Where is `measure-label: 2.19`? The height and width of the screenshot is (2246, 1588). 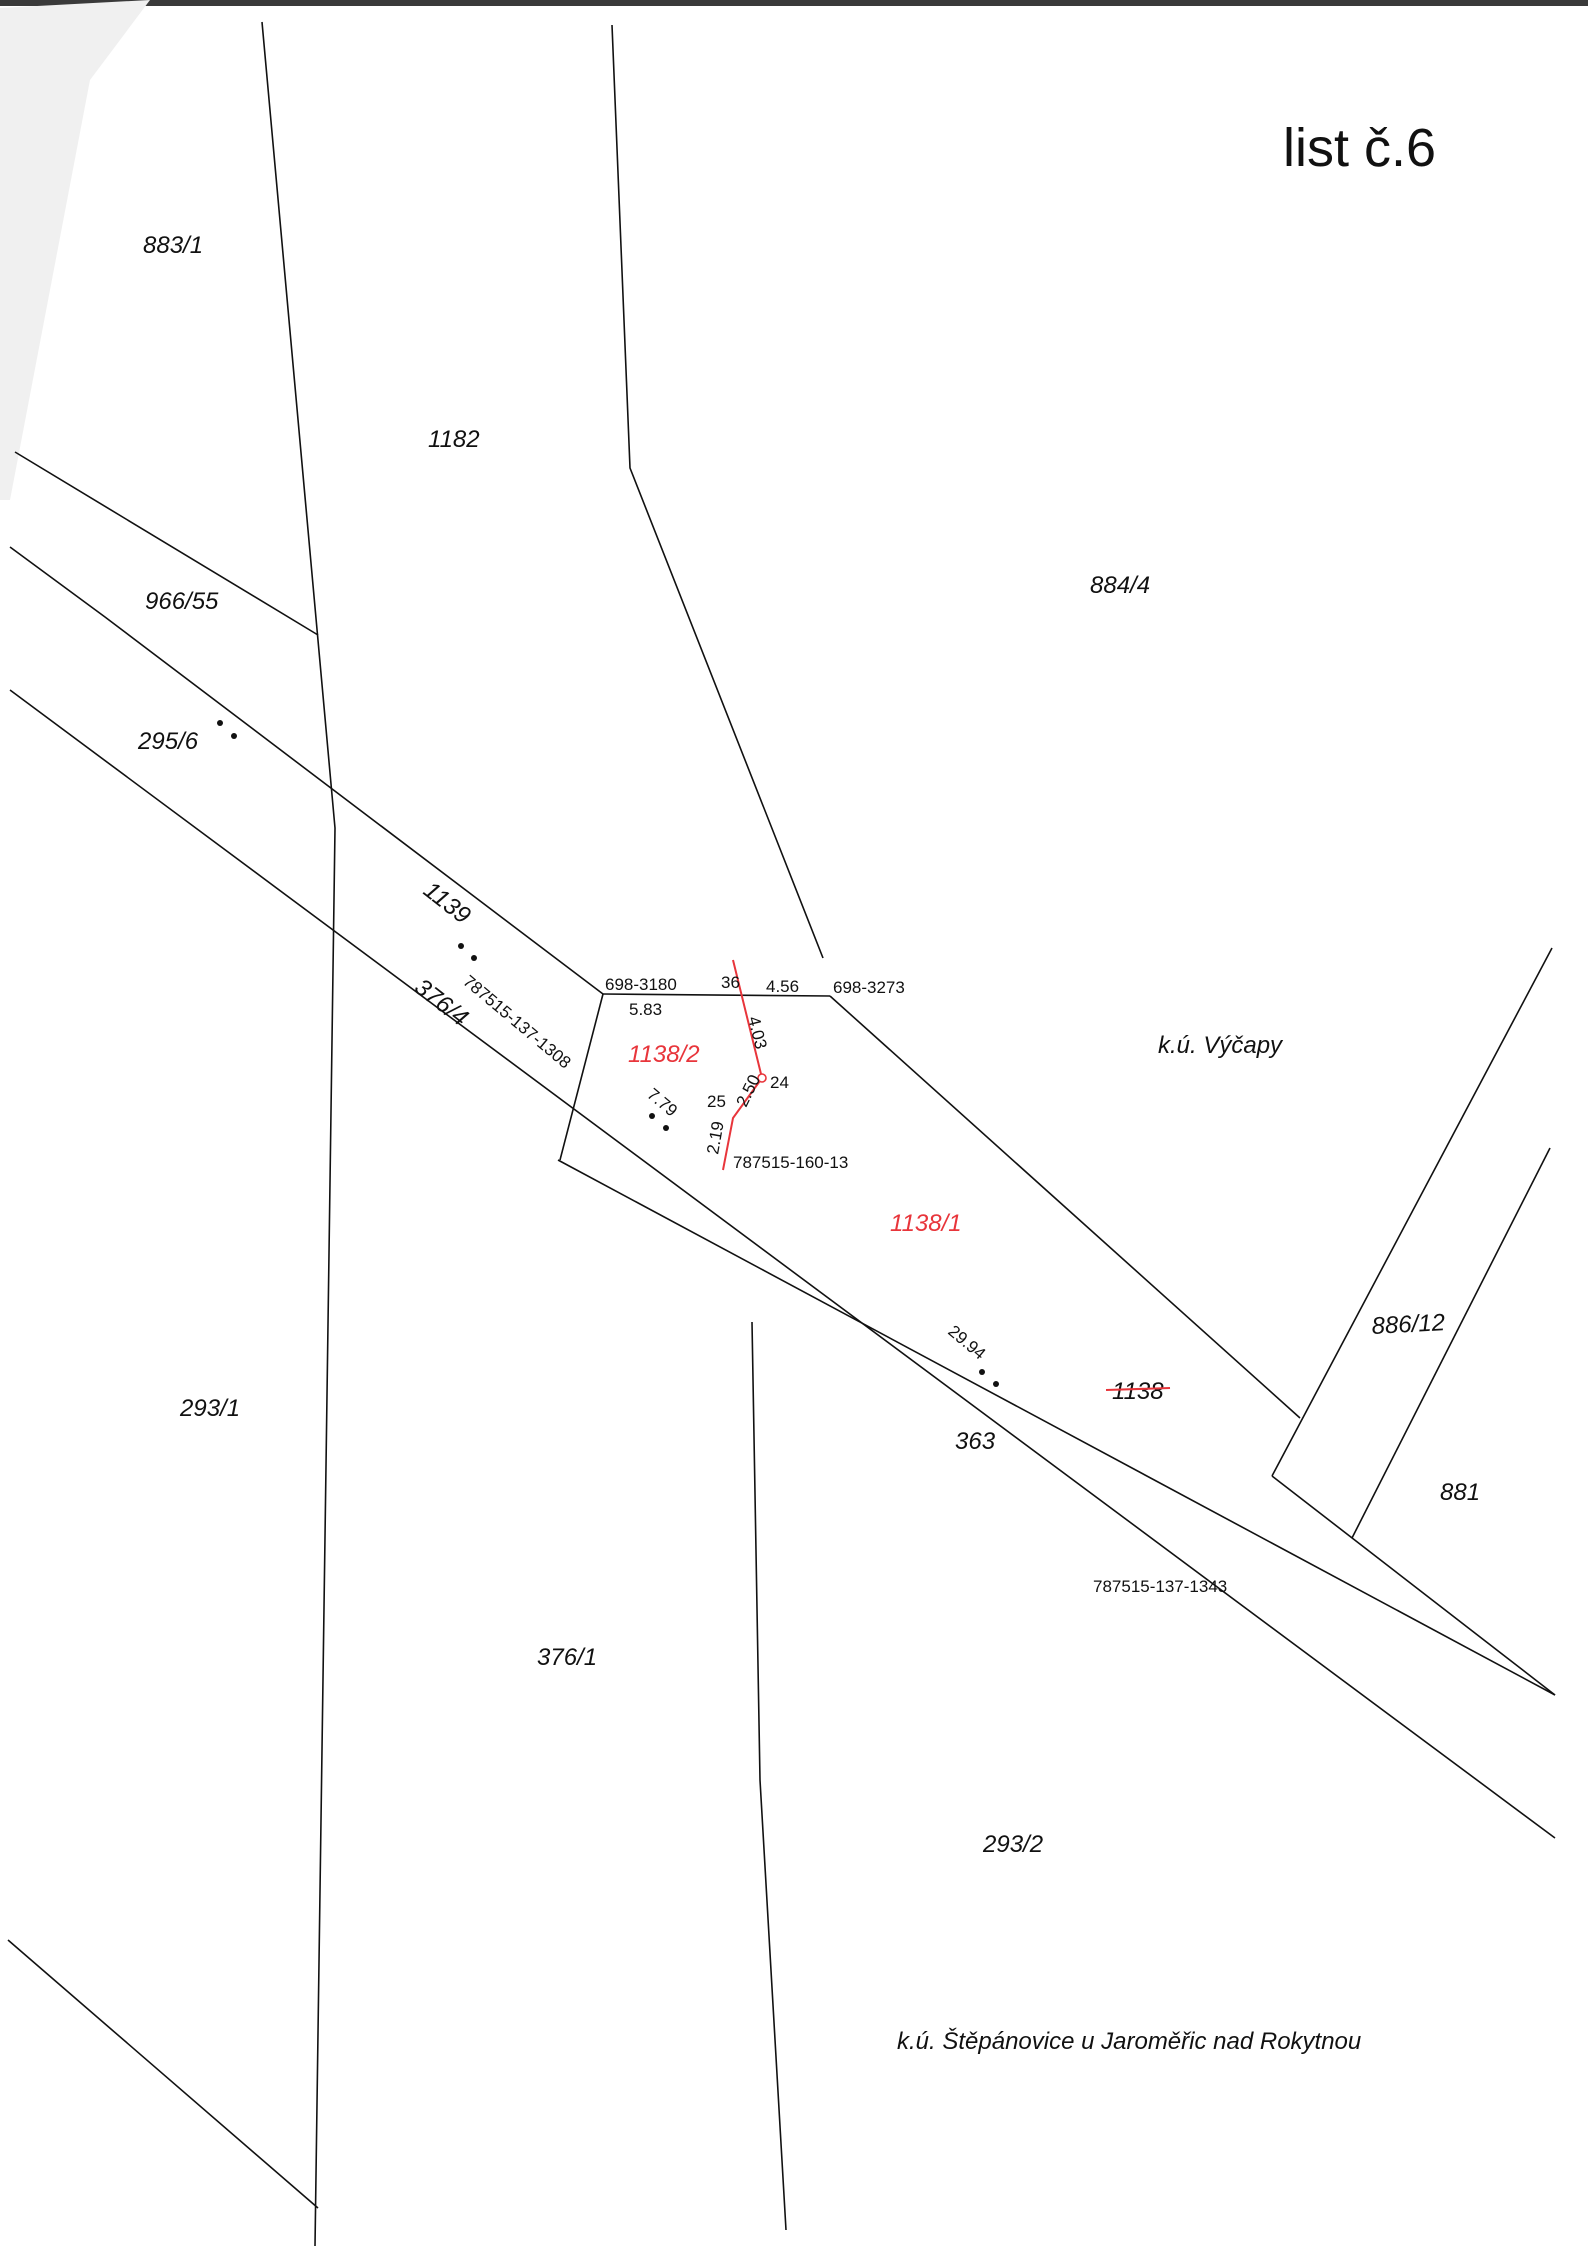 measure-label: 2.19 is located at coordinates (715, 1138).